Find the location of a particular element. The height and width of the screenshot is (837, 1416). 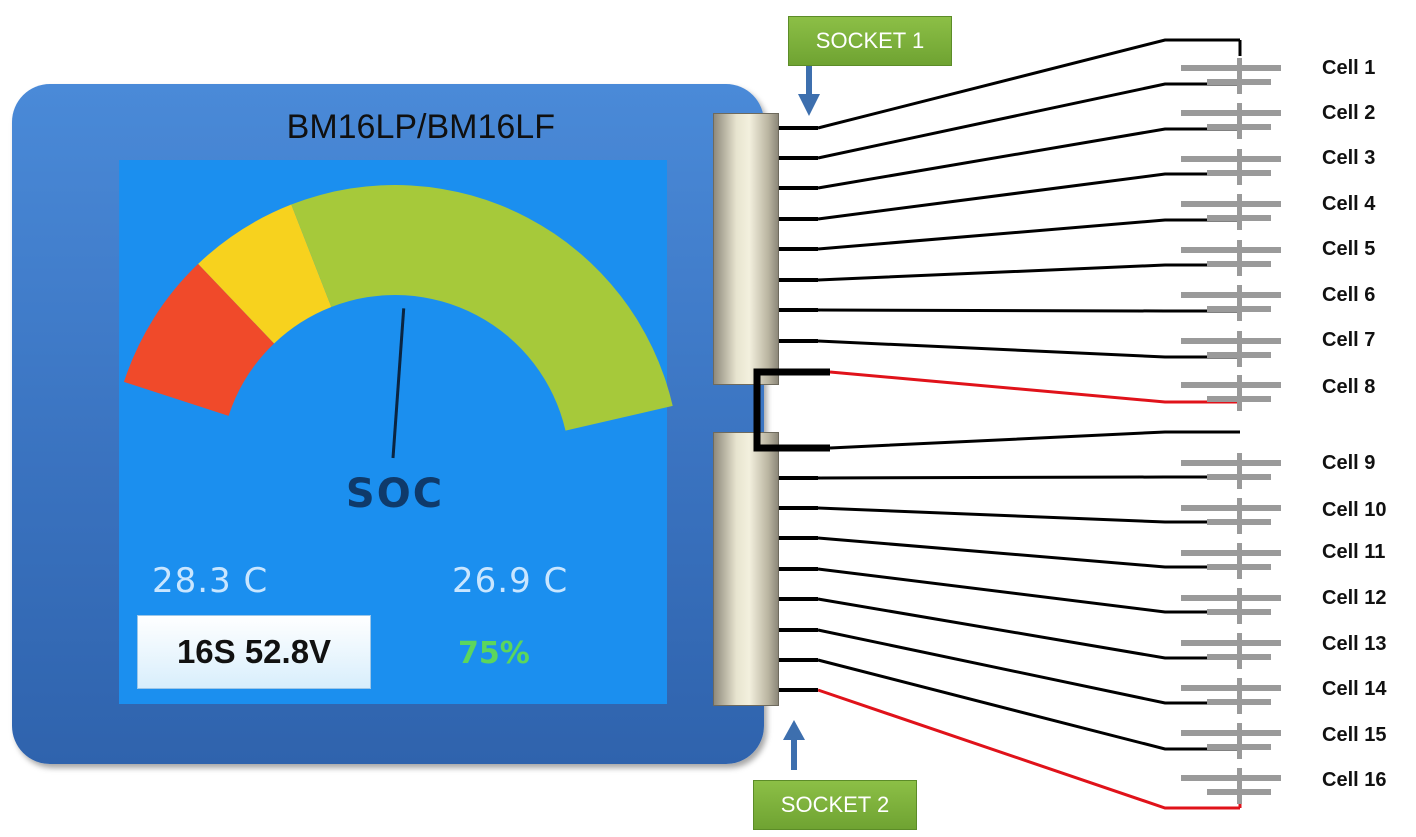

cell-label: Cell 10 is located at coordinates (1354, 510).